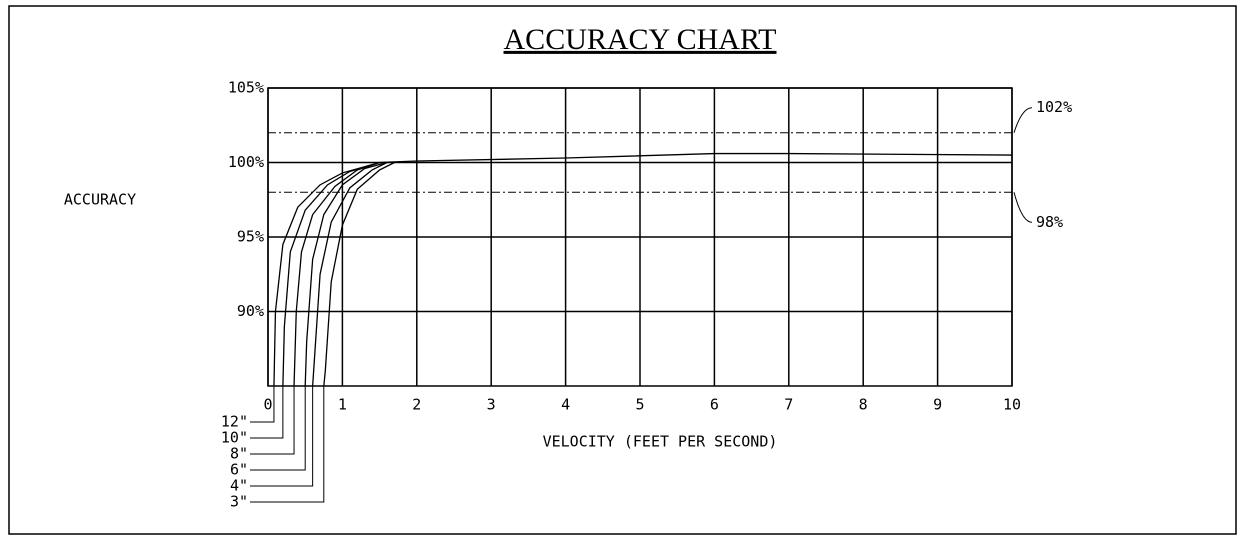 Image resolution: width=1245 pixels, height=541 pixels. What do you see at coordinates (250, 237) in the screenshot?
I see `y-tick-label: 95%` at bounding box center [250, 237].